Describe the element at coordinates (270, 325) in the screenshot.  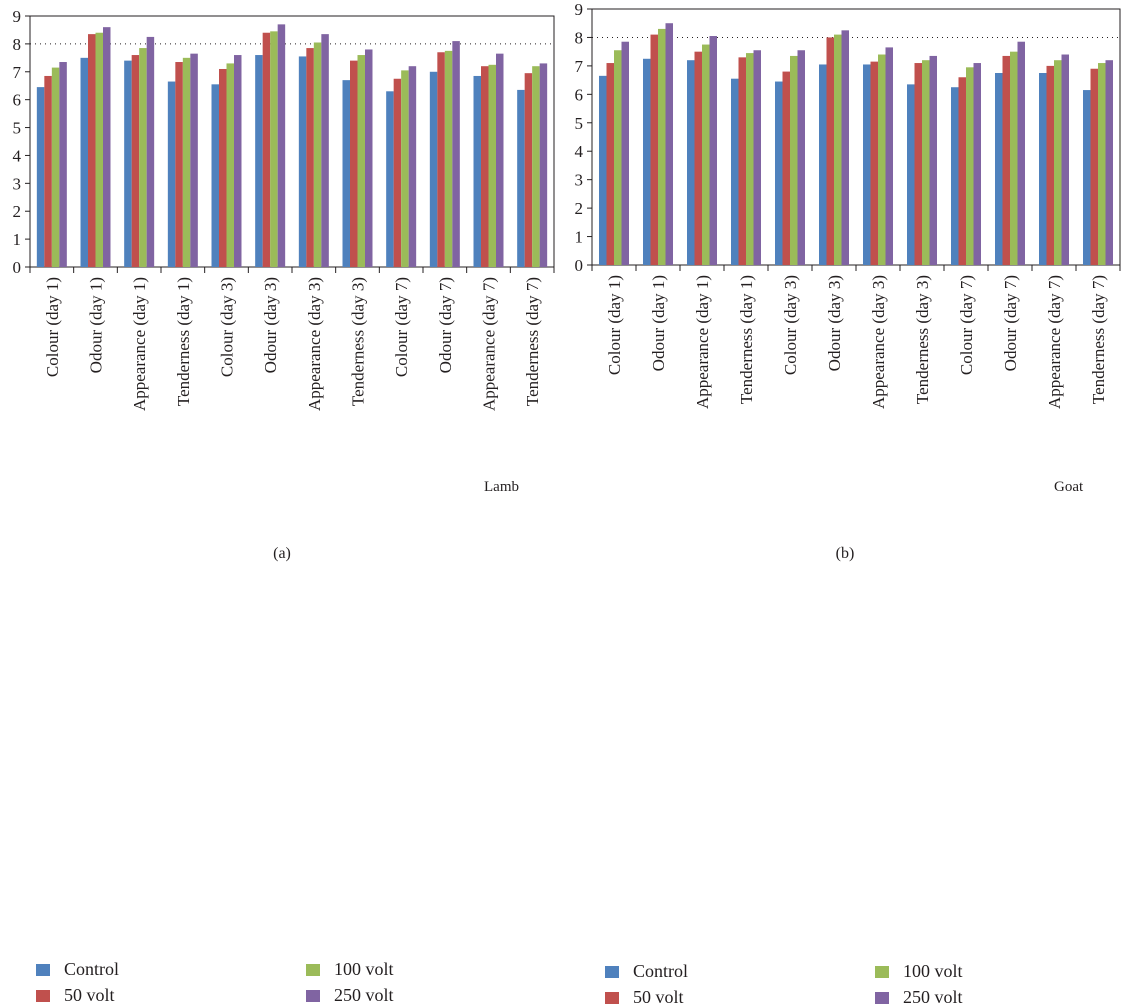
I see `x-tick-label-odour-day-3: Odour (day 3)` at that location.